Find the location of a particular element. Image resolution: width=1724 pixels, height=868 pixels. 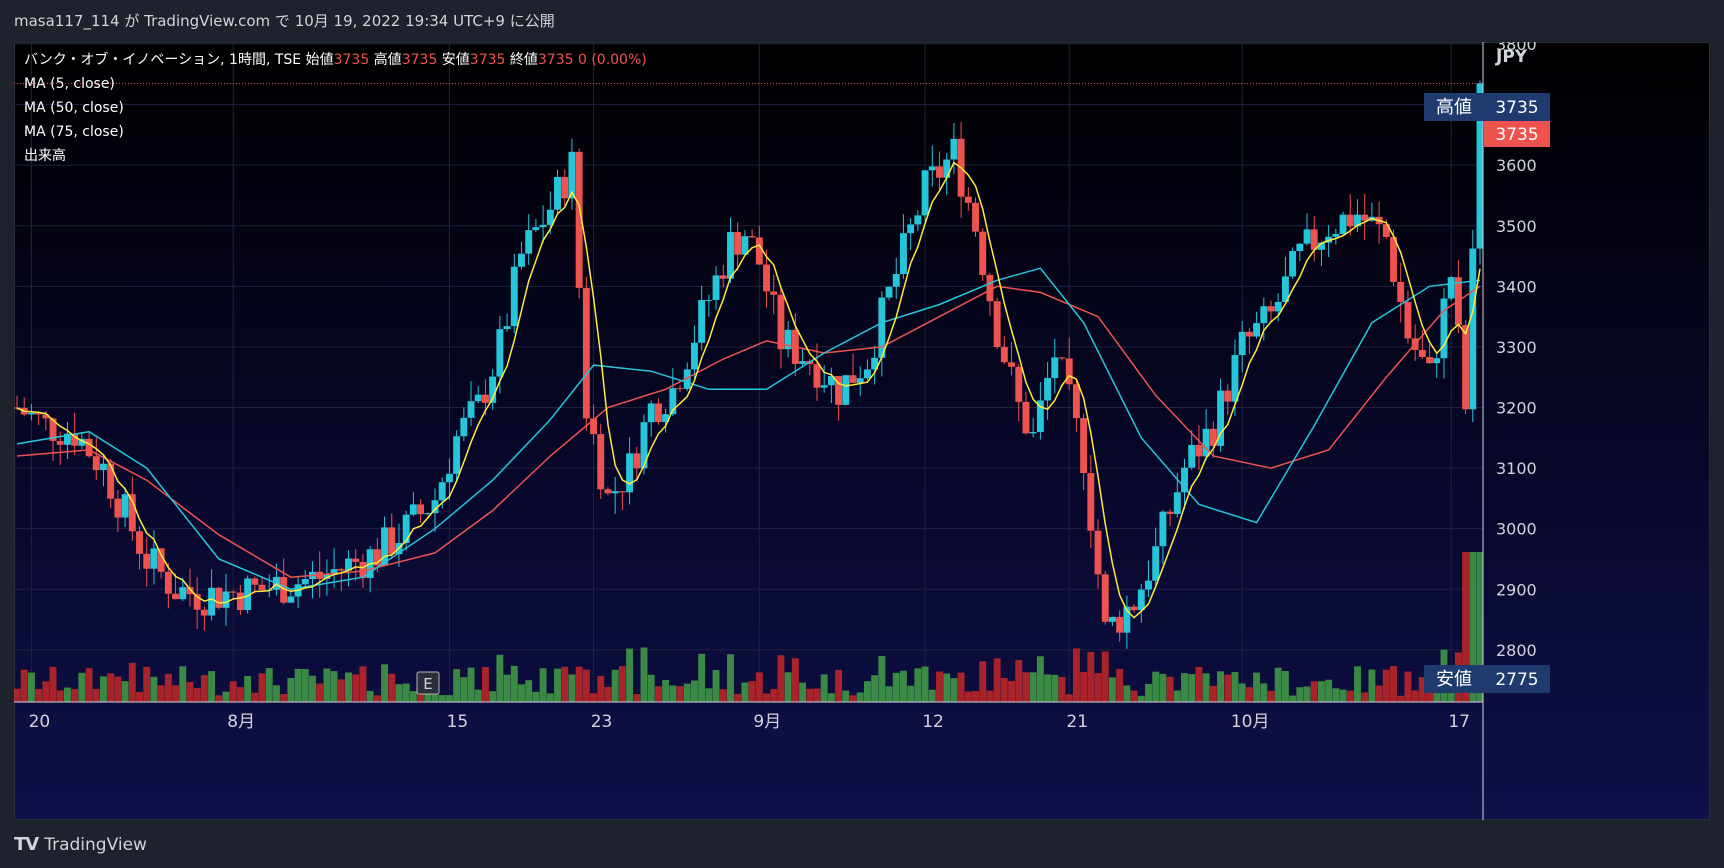

time-axis: 20 8月 15 23 9月 12 21 10月 17 is located at coordinates (749, 722).